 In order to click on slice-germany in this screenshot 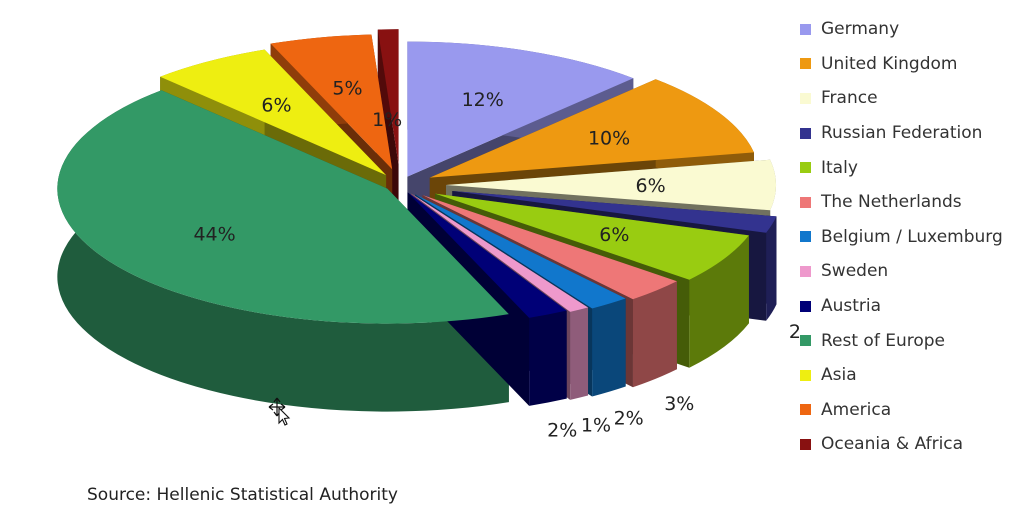, I will do `click(520, 109)`.